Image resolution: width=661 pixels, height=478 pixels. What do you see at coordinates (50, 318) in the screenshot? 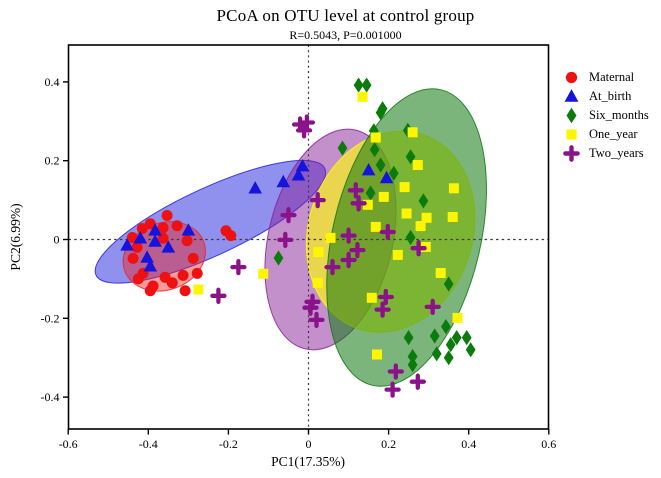
I see `y-tick-label: -0.2` at bounding box center [50, 318].